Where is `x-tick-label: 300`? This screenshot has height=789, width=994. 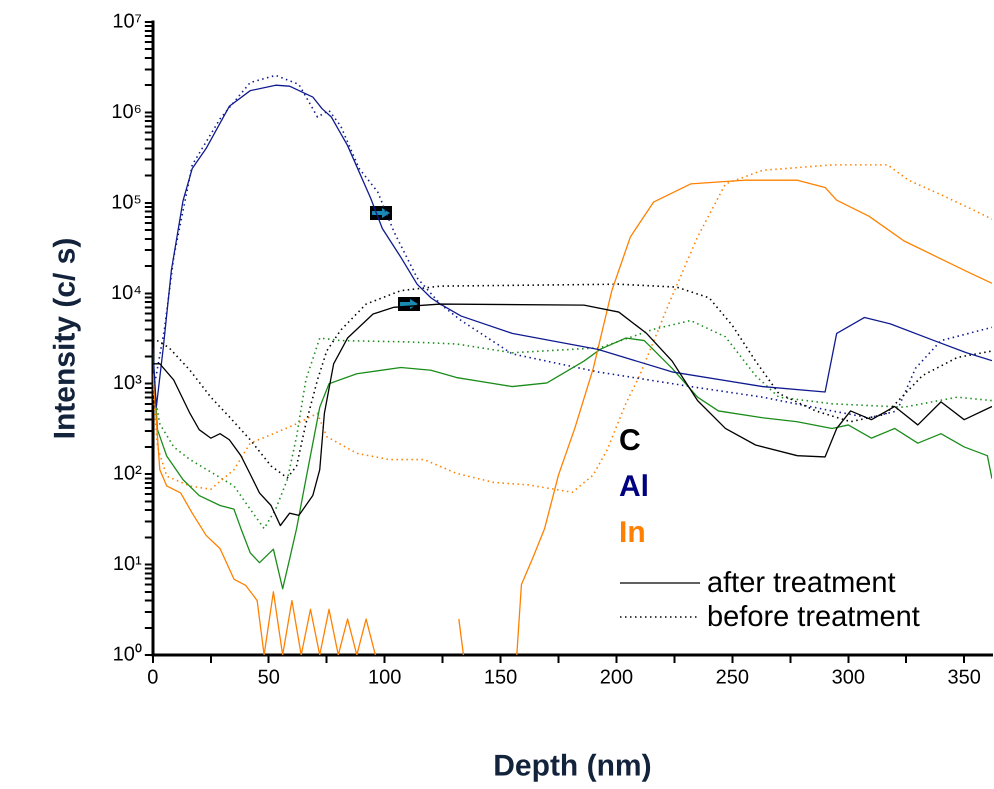 x-tick-label: 300 is located at coordinates (848, 677).